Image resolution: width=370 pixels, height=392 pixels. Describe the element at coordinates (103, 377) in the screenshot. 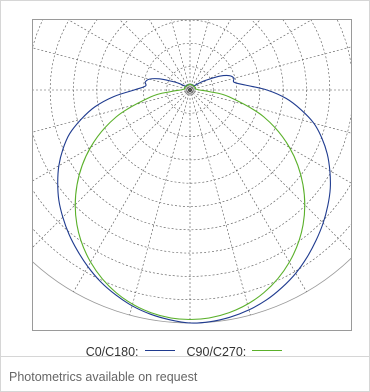

I see `footnote-text: Photometrics available on request` at that location.